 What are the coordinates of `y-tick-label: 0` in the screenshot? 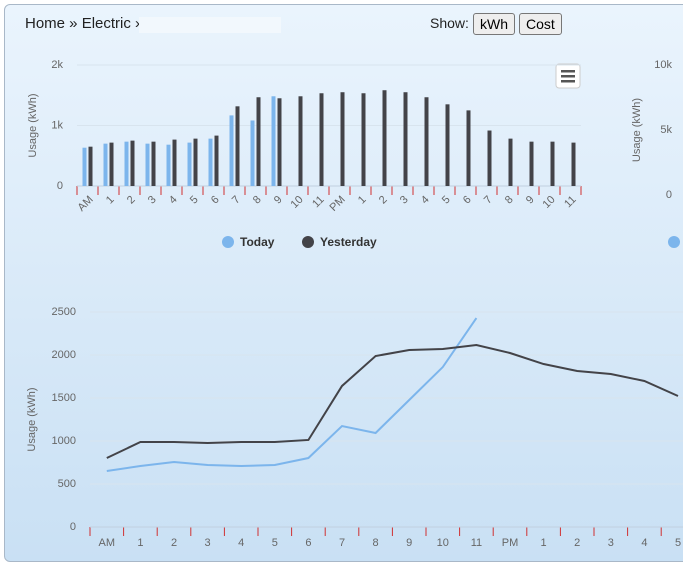 It's located at (60, 186).